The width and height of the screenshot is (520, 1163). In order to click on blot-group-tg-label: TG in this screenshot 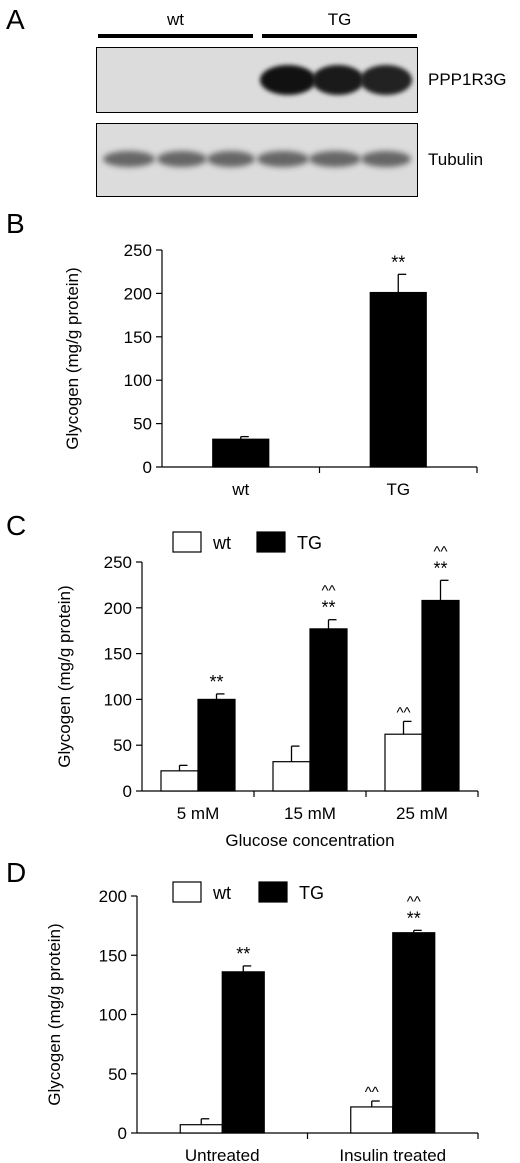, I will do `click(339, 19)`.